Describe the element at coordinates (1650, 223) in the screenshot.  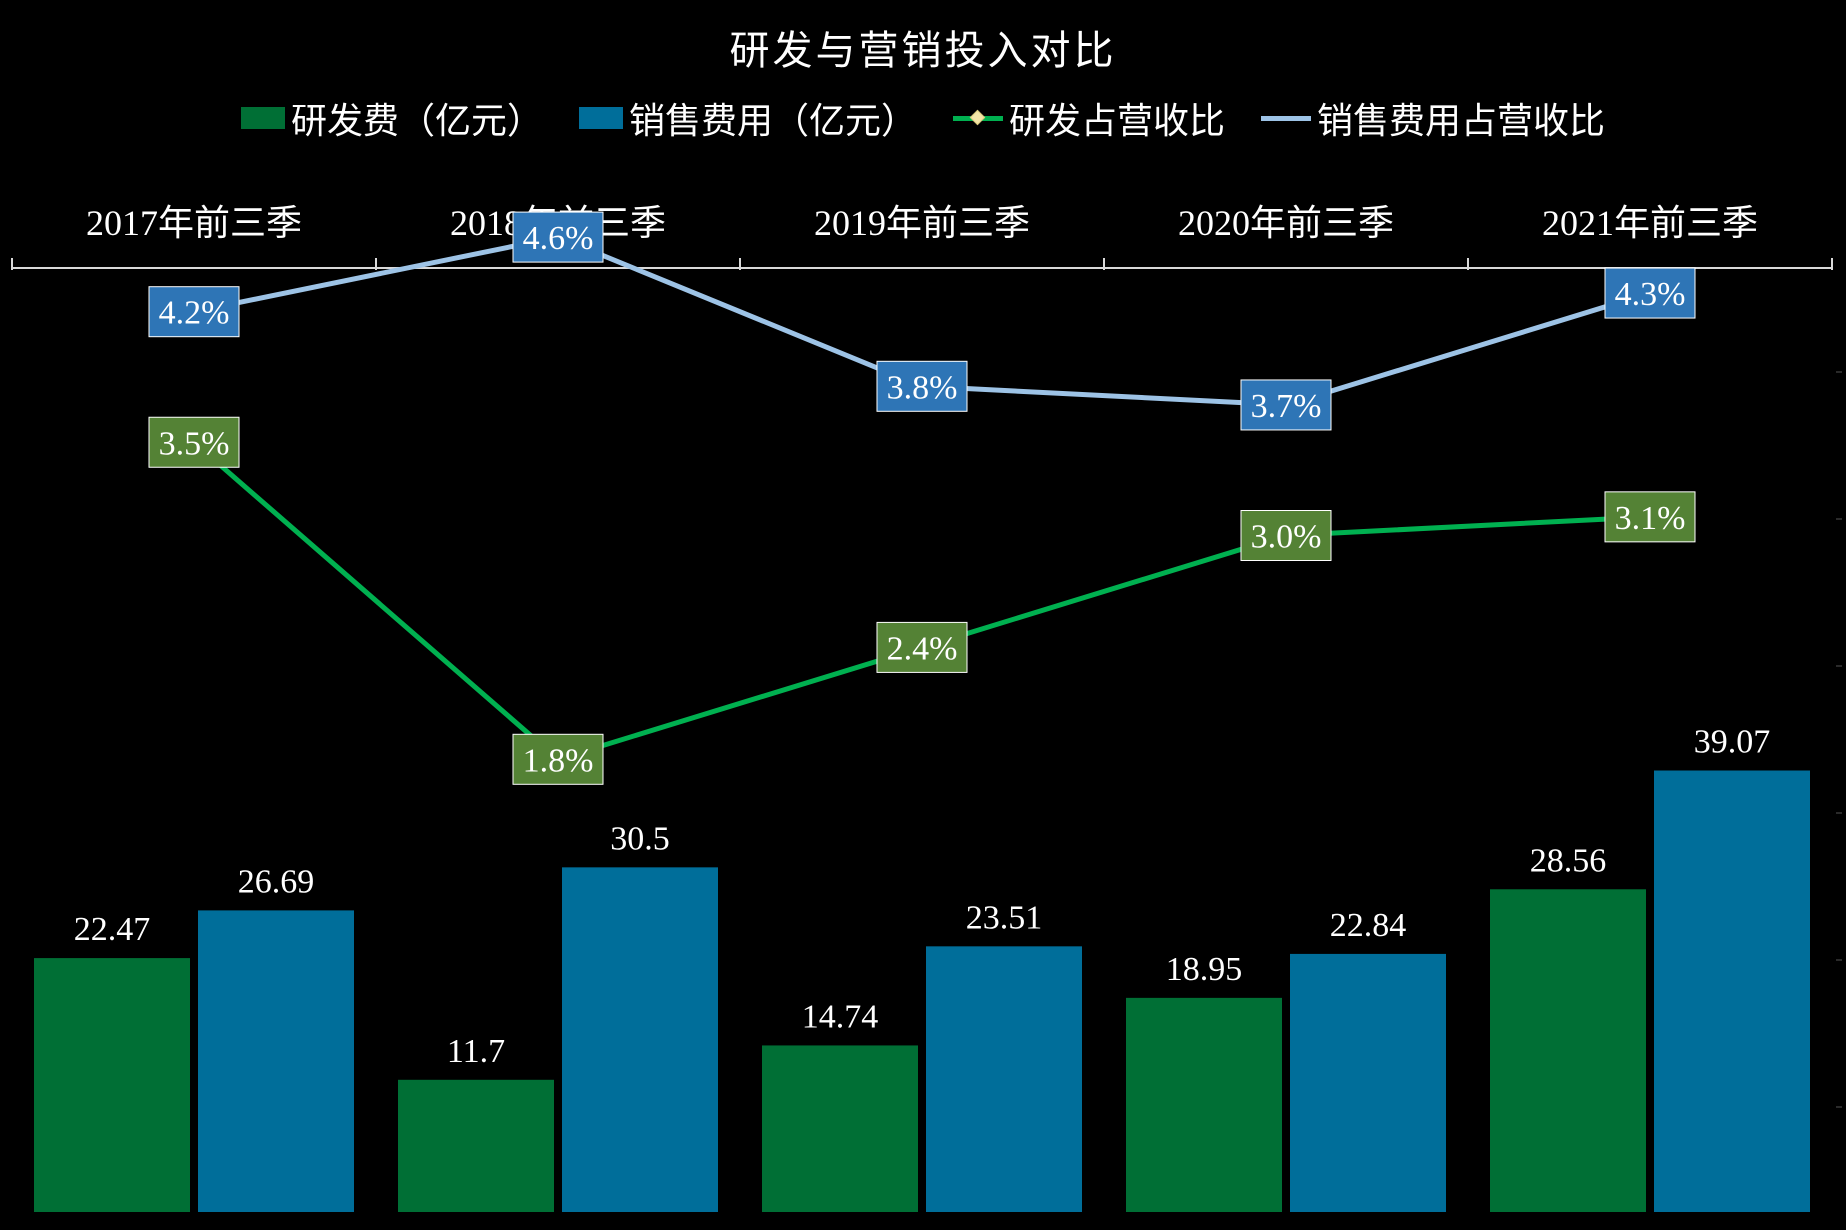
I see `x-tick-label-4: 2021年前三季` at that location.